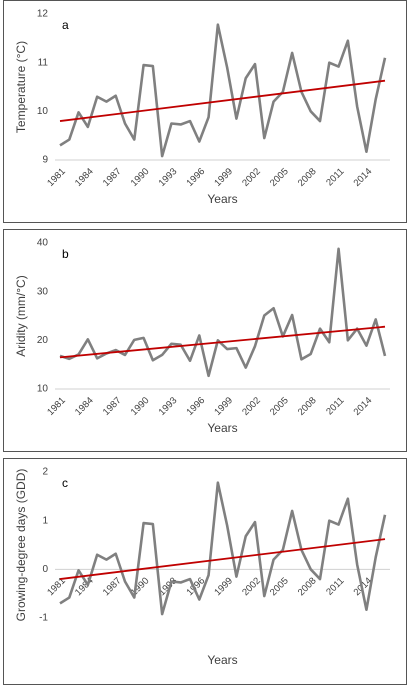 This screenshot has width=410, height=685. I want to click on y-tick-label: 0, so click(45, 569).